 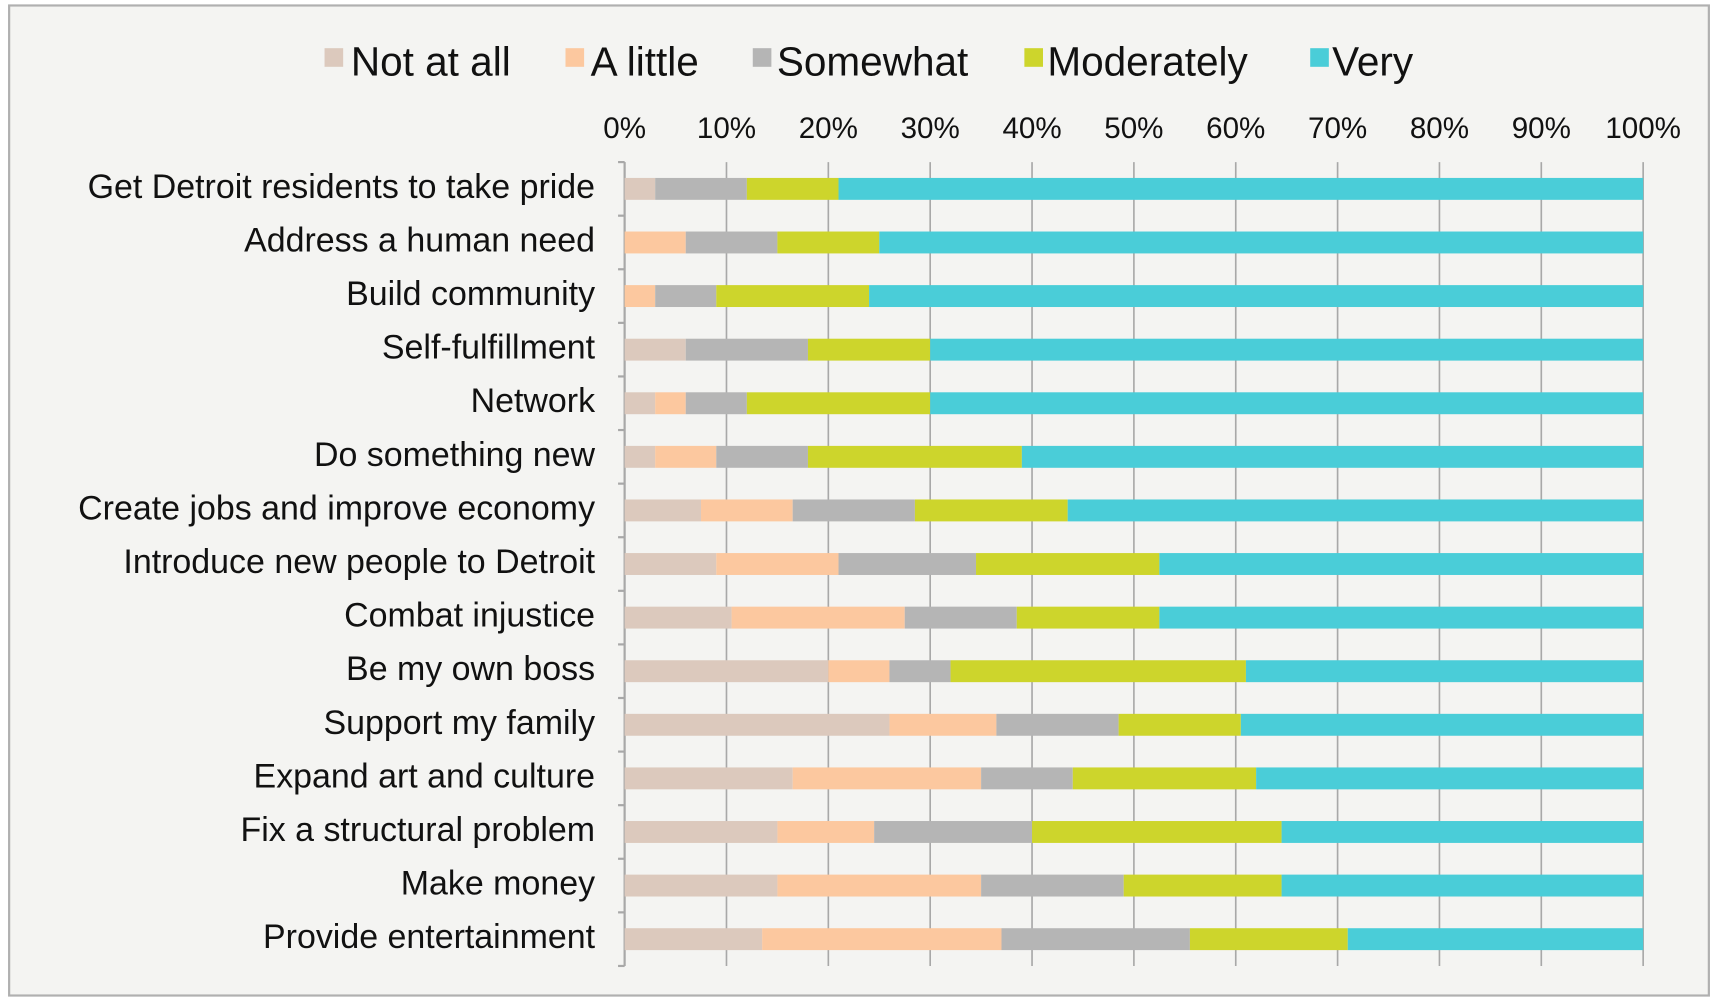 I want to click on x-tick-label: 50%, so click(x=1133, y=128).